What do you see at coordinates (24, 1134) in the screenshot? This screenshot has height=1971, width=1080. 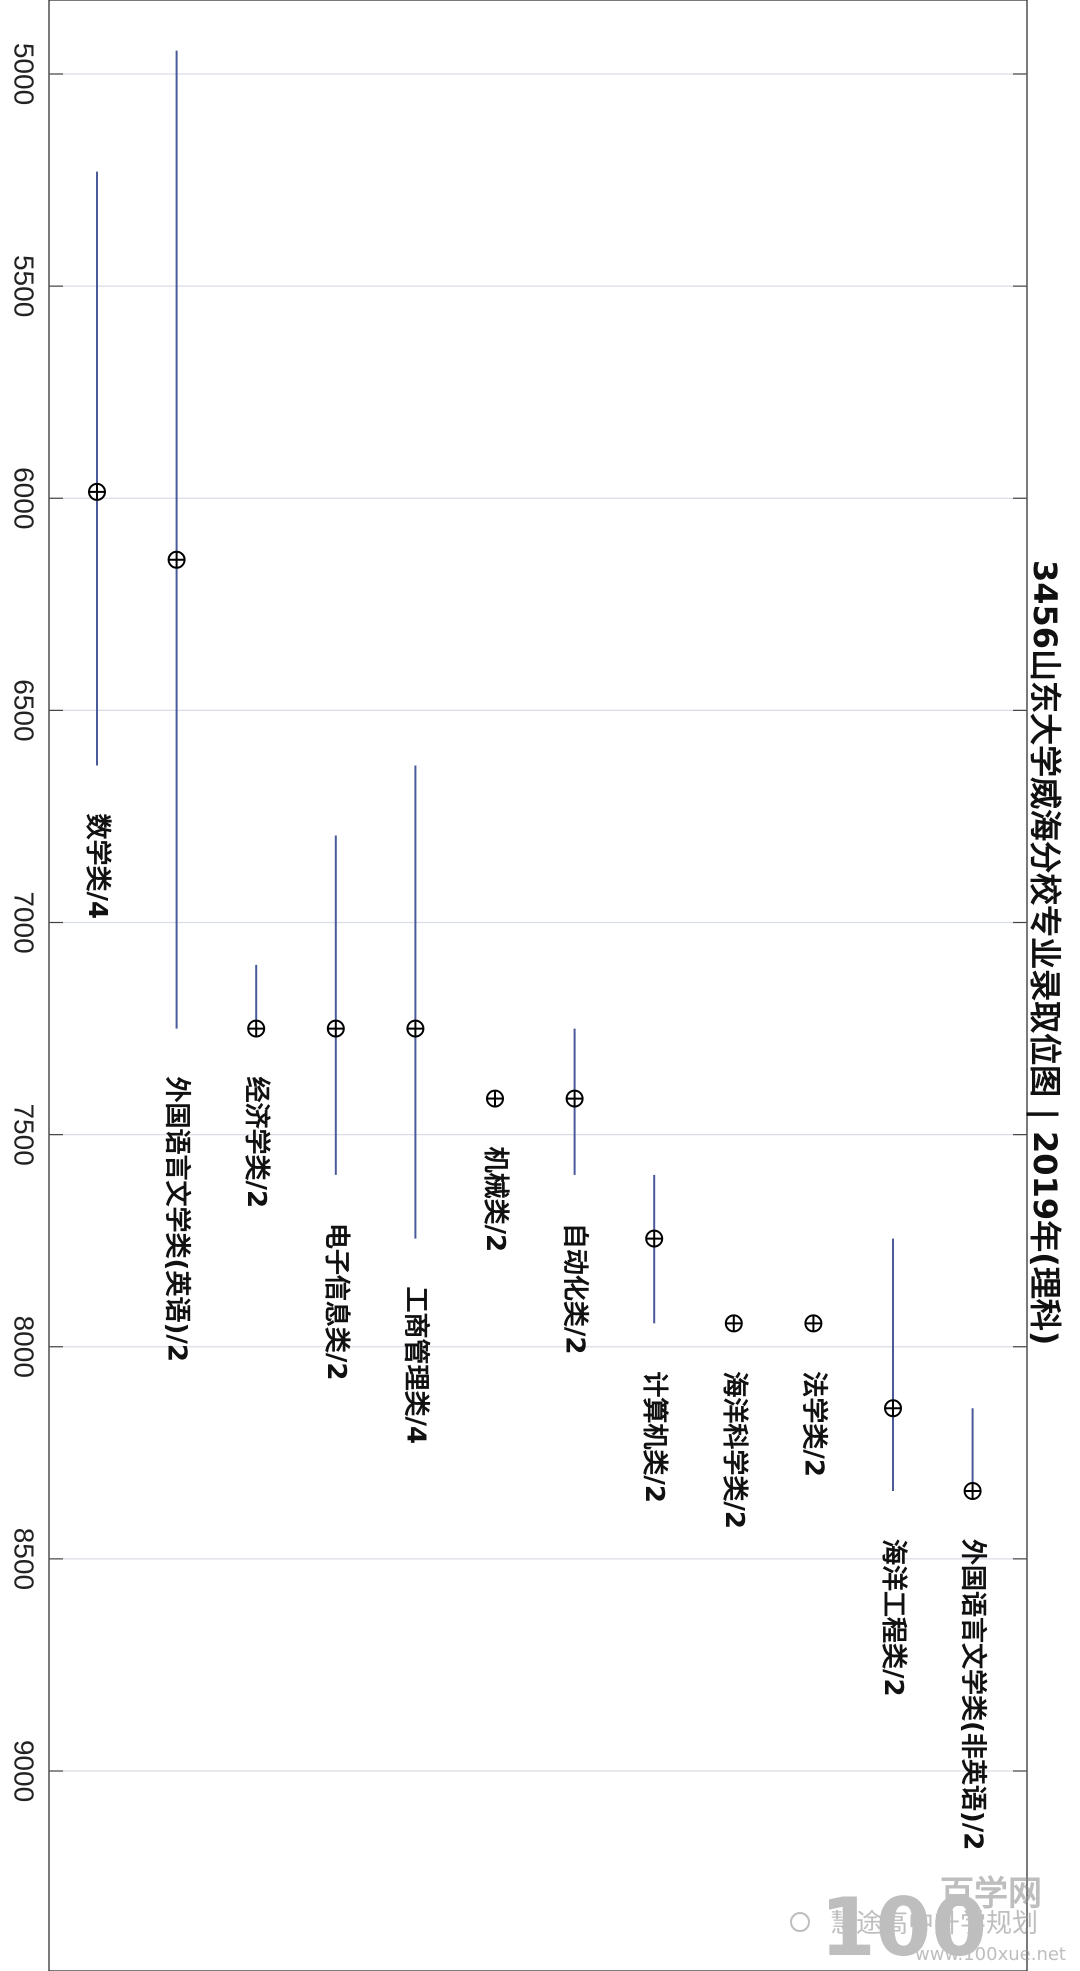 I see `y-tick-label: 7500` at bounding box center [24, 1134].